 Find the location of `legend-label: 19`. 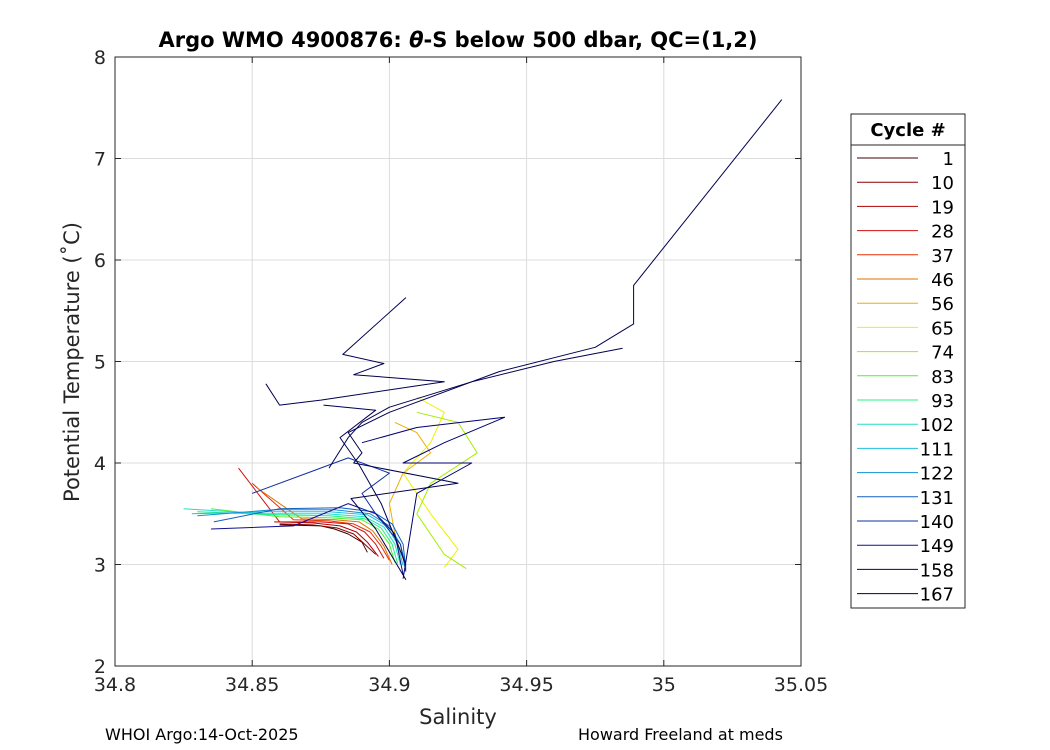

legend-label: 19 is located at coordinates (942, 207).